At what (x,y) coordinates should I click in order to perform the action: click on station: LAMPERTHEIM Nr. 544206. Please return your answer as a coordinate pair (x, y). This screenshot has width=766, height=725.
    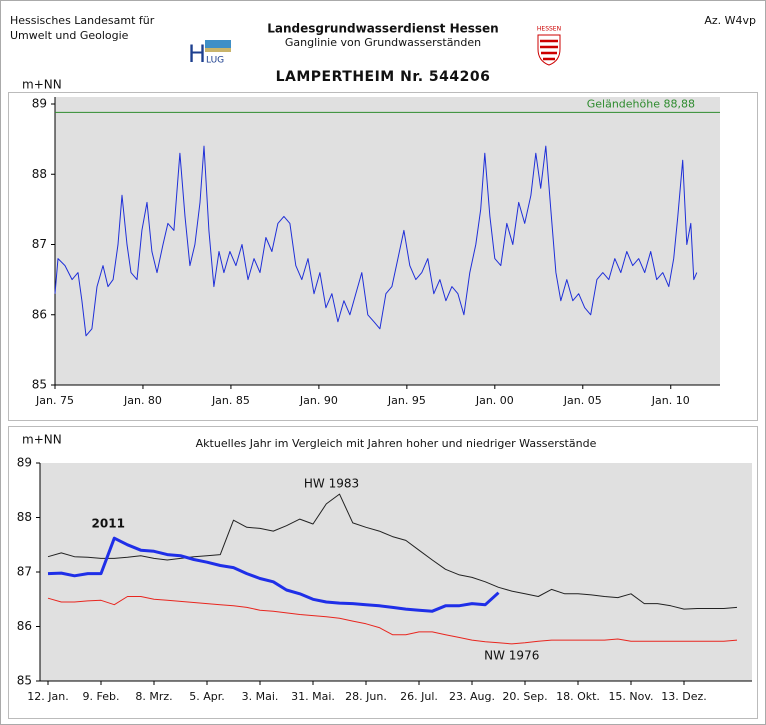
    Looking at the image, I should click on (383, 77).